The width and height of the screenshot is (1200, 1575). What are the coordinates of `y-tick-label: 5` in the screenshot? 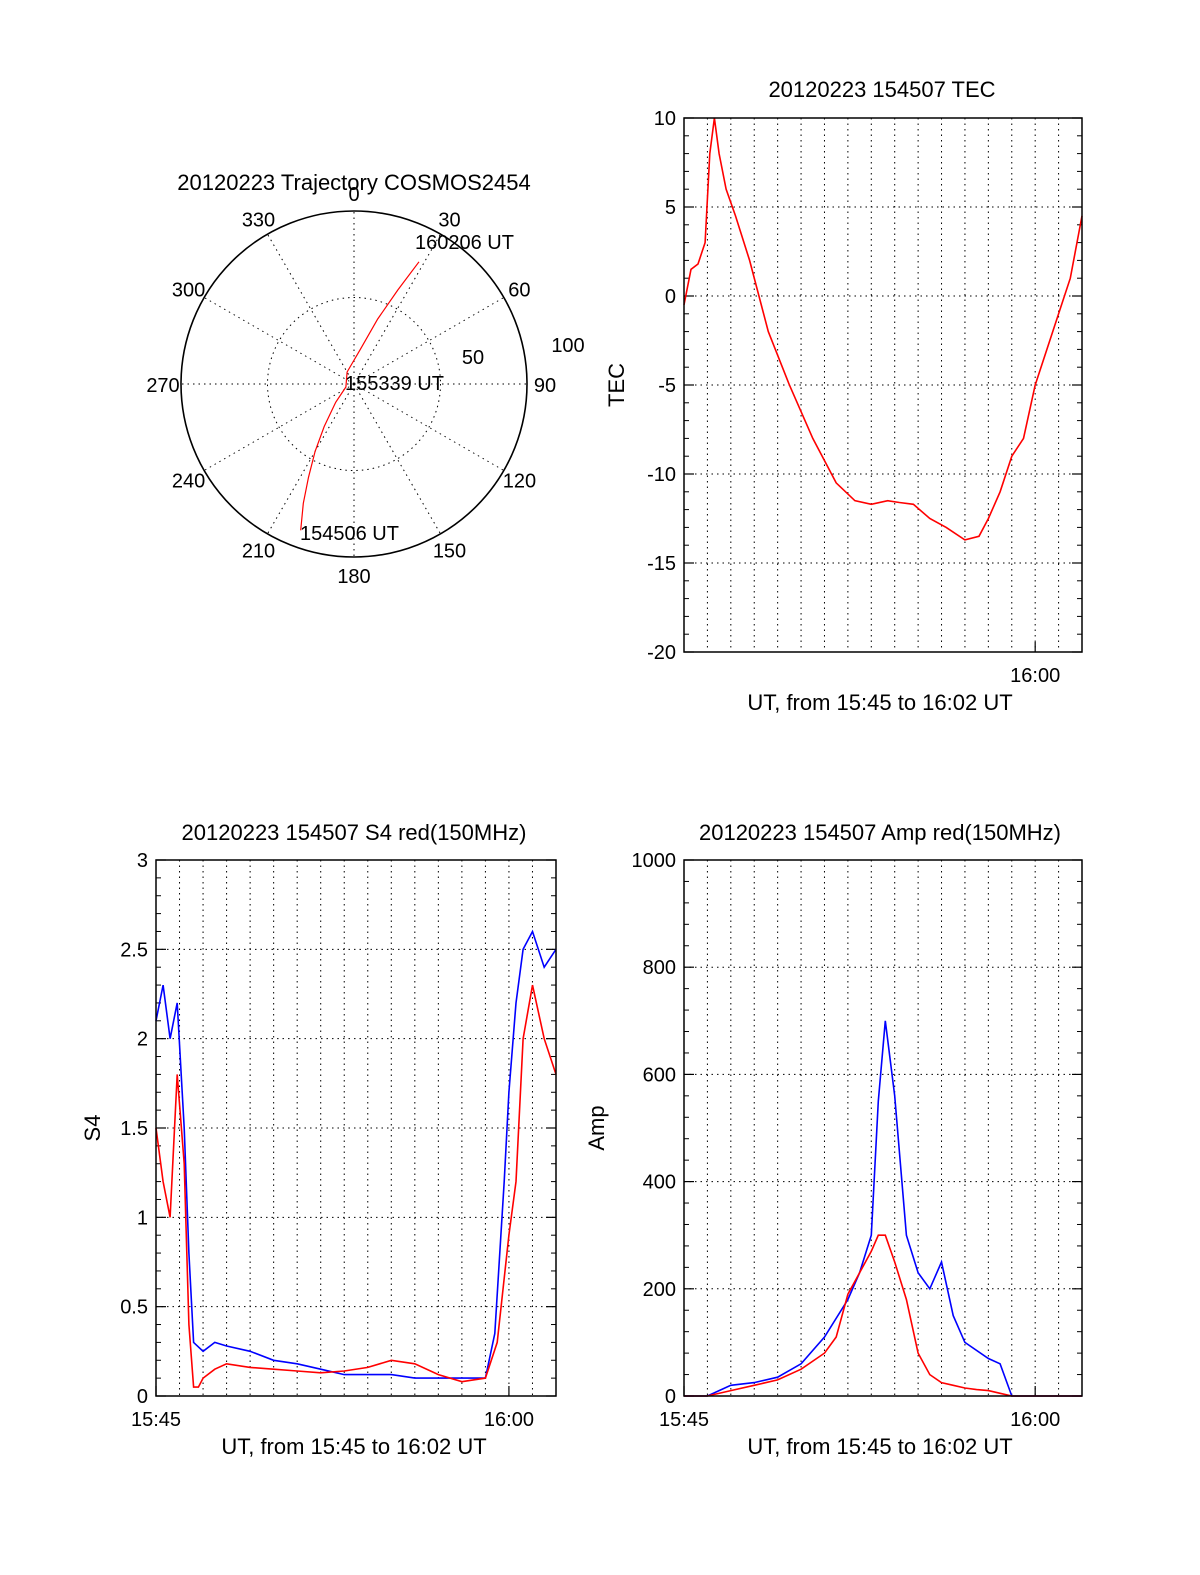 It's located at (670, 208).